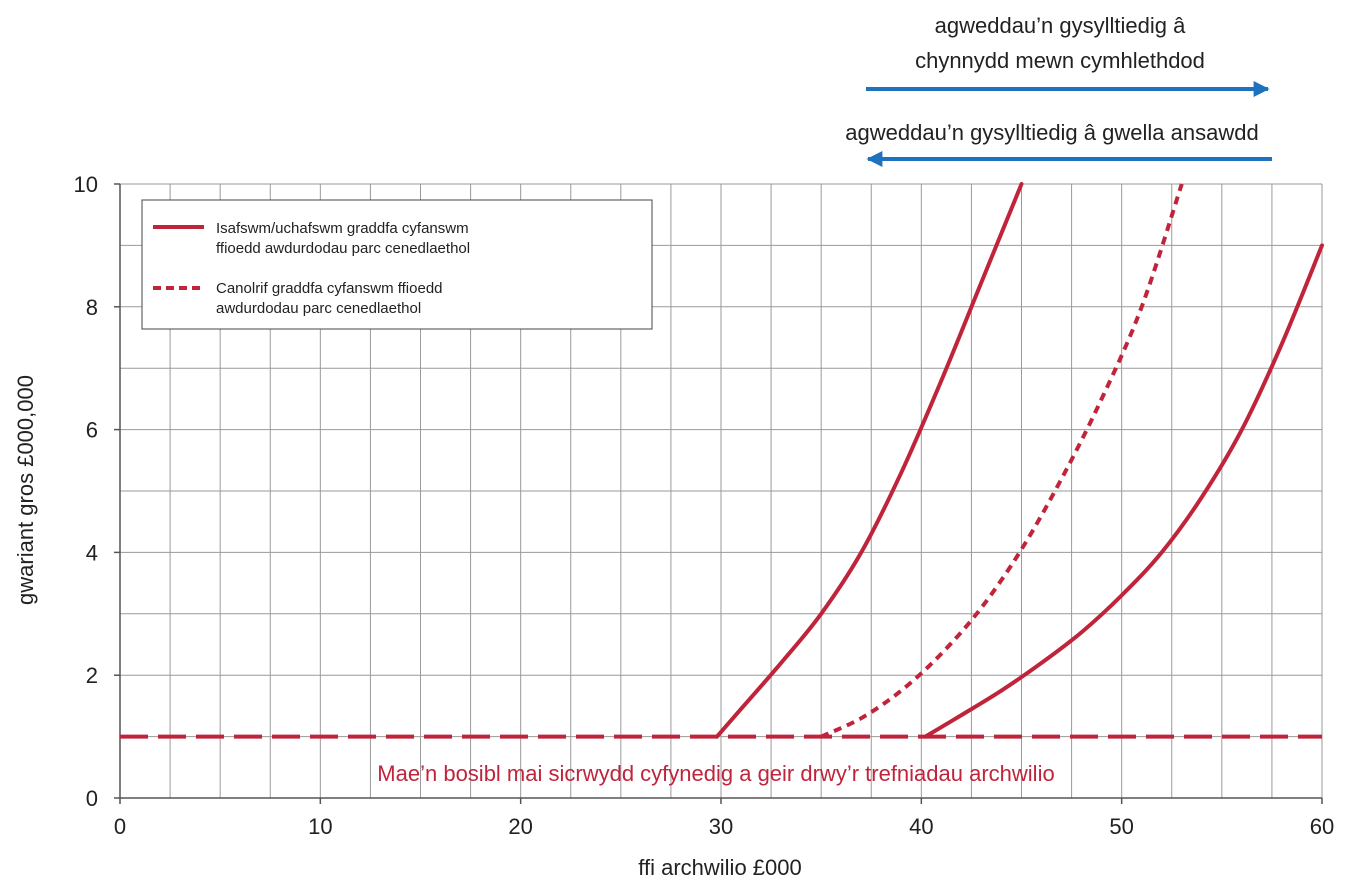  Describe the element at coordinates (520, 826) in the screenshot. I see `x-tick-label: 20` at that location.